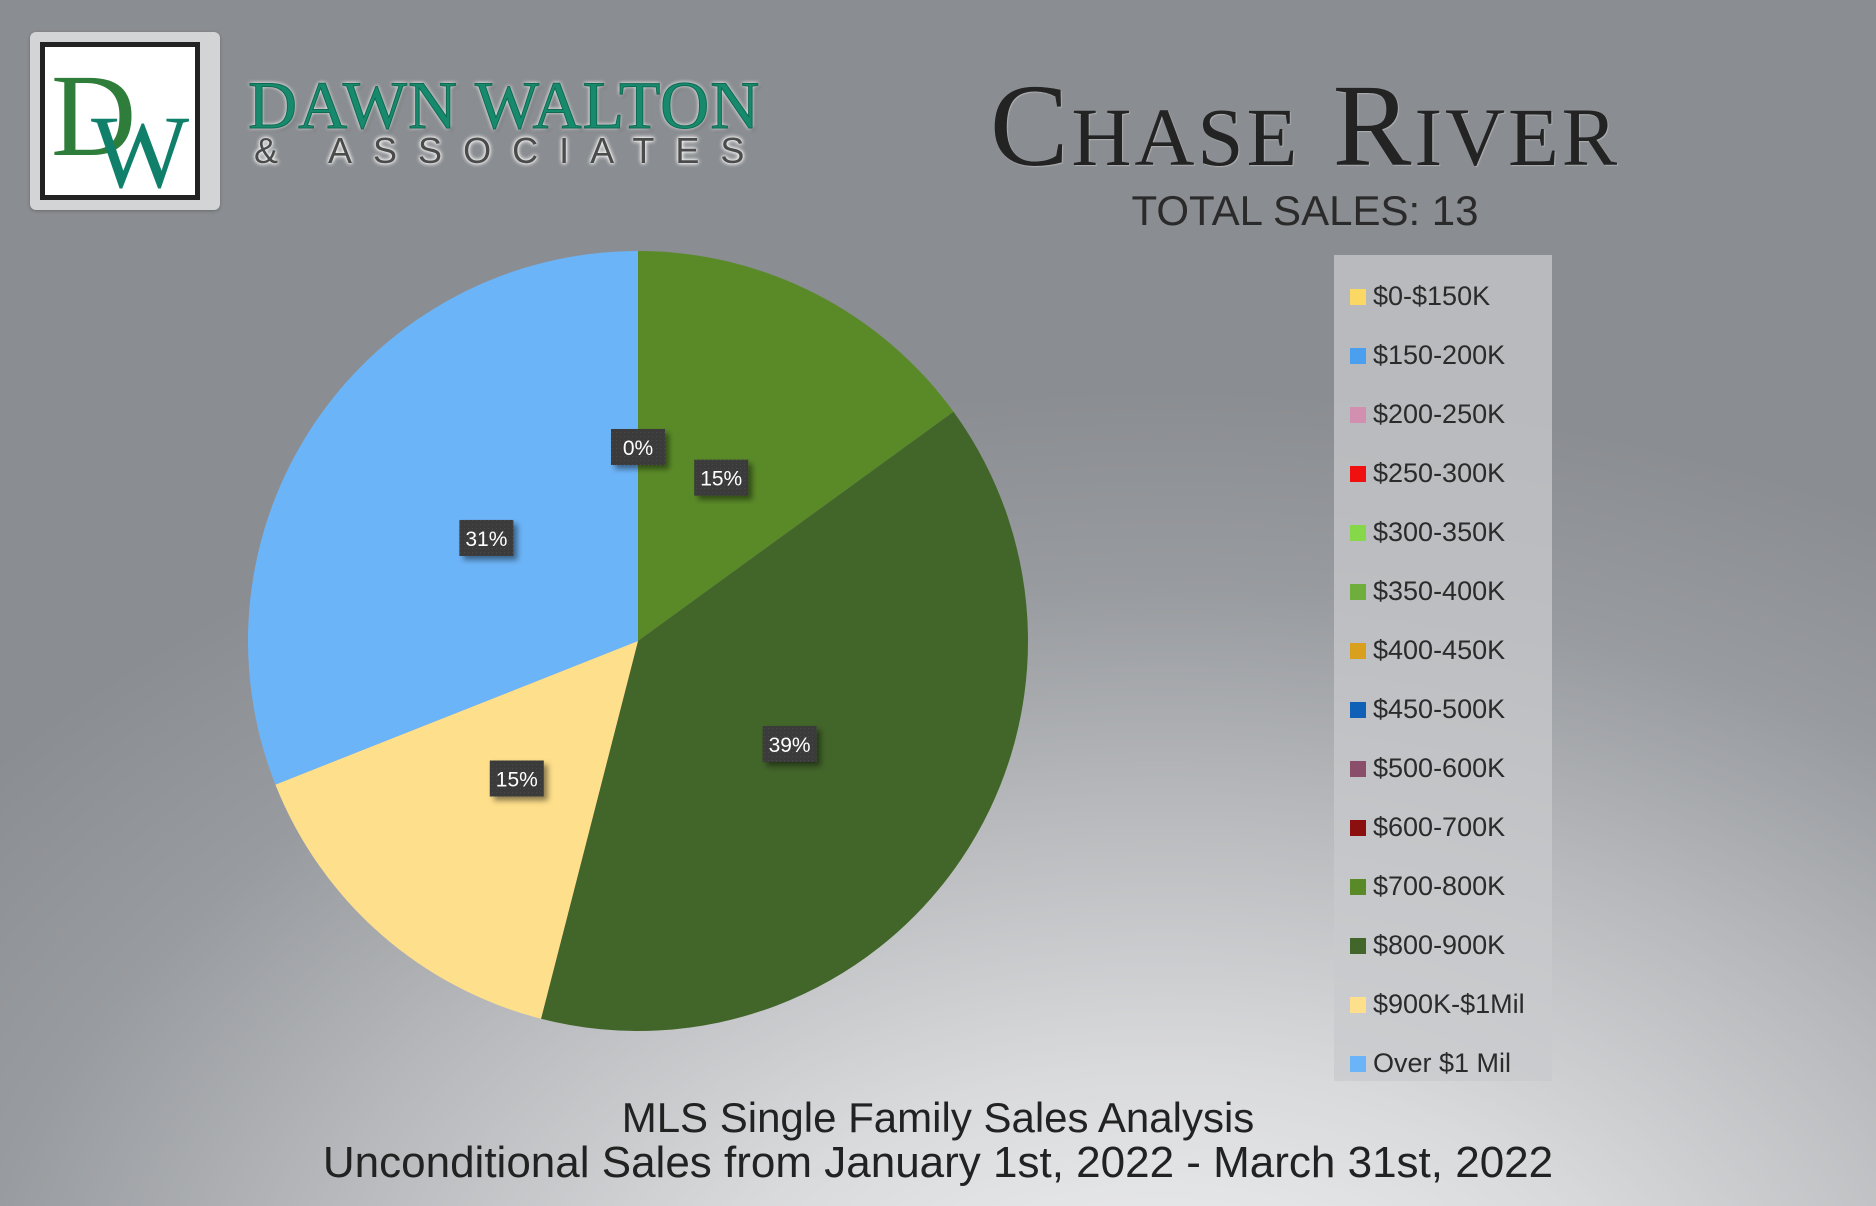 This screenshot has width=1876, height=1206. What do you see at coordinates (1432, 296) in the screenshot?
I see `legend-label: $0-$150K` at bounding box center [1432, 296].